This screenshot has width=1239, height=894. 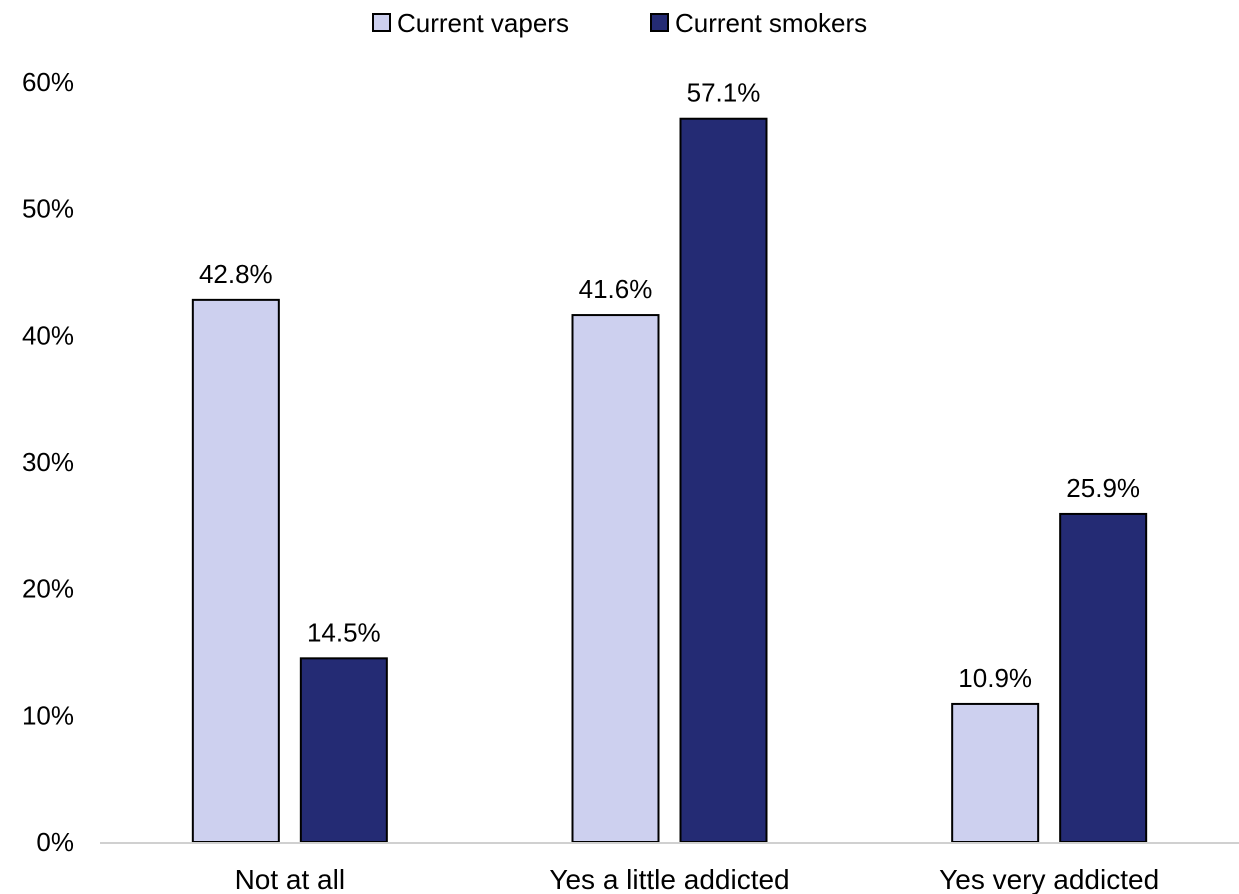 I want to click on legend: Current vapers Current smokers, so click(x=619, y=23).